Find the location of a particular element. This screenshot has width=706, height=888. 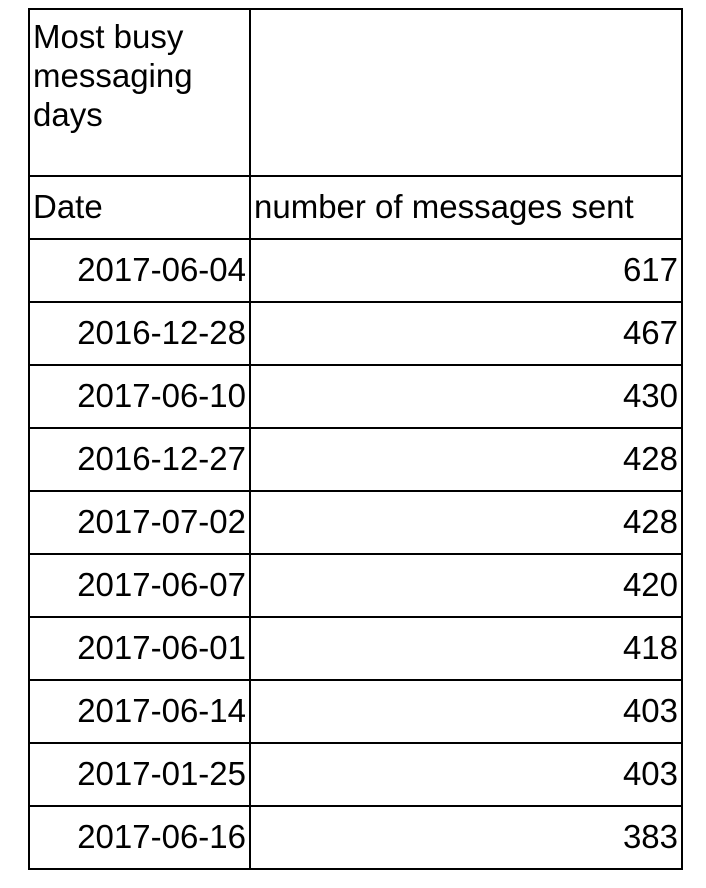

table-row: 2017-07-02 428 is located at coordinates (355, 522).